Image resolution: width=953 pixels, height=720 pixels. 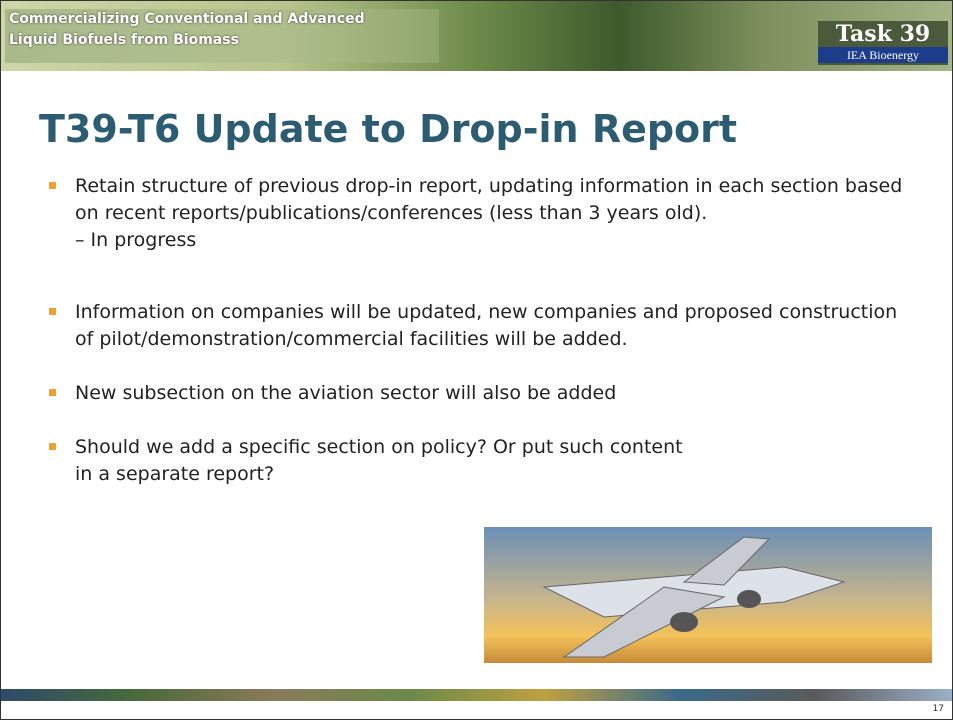 What do you see at coordinates (388, 129) in the screenshot?
I see `slide-title: T39-T6 Update to Drop-in Report` at bounding box center [388, 129].